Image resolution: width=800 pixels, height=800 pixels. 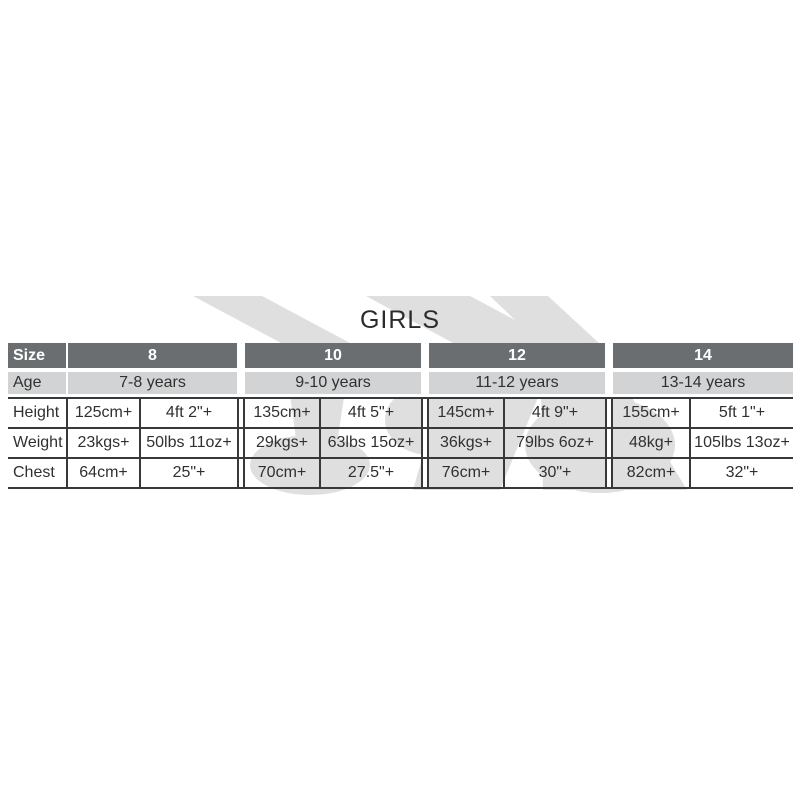 What do you see at coordinates (651, 412) in the screenshot?
I see `cell-height-14-metric: 155cm+` at bounding box center [651, 412].